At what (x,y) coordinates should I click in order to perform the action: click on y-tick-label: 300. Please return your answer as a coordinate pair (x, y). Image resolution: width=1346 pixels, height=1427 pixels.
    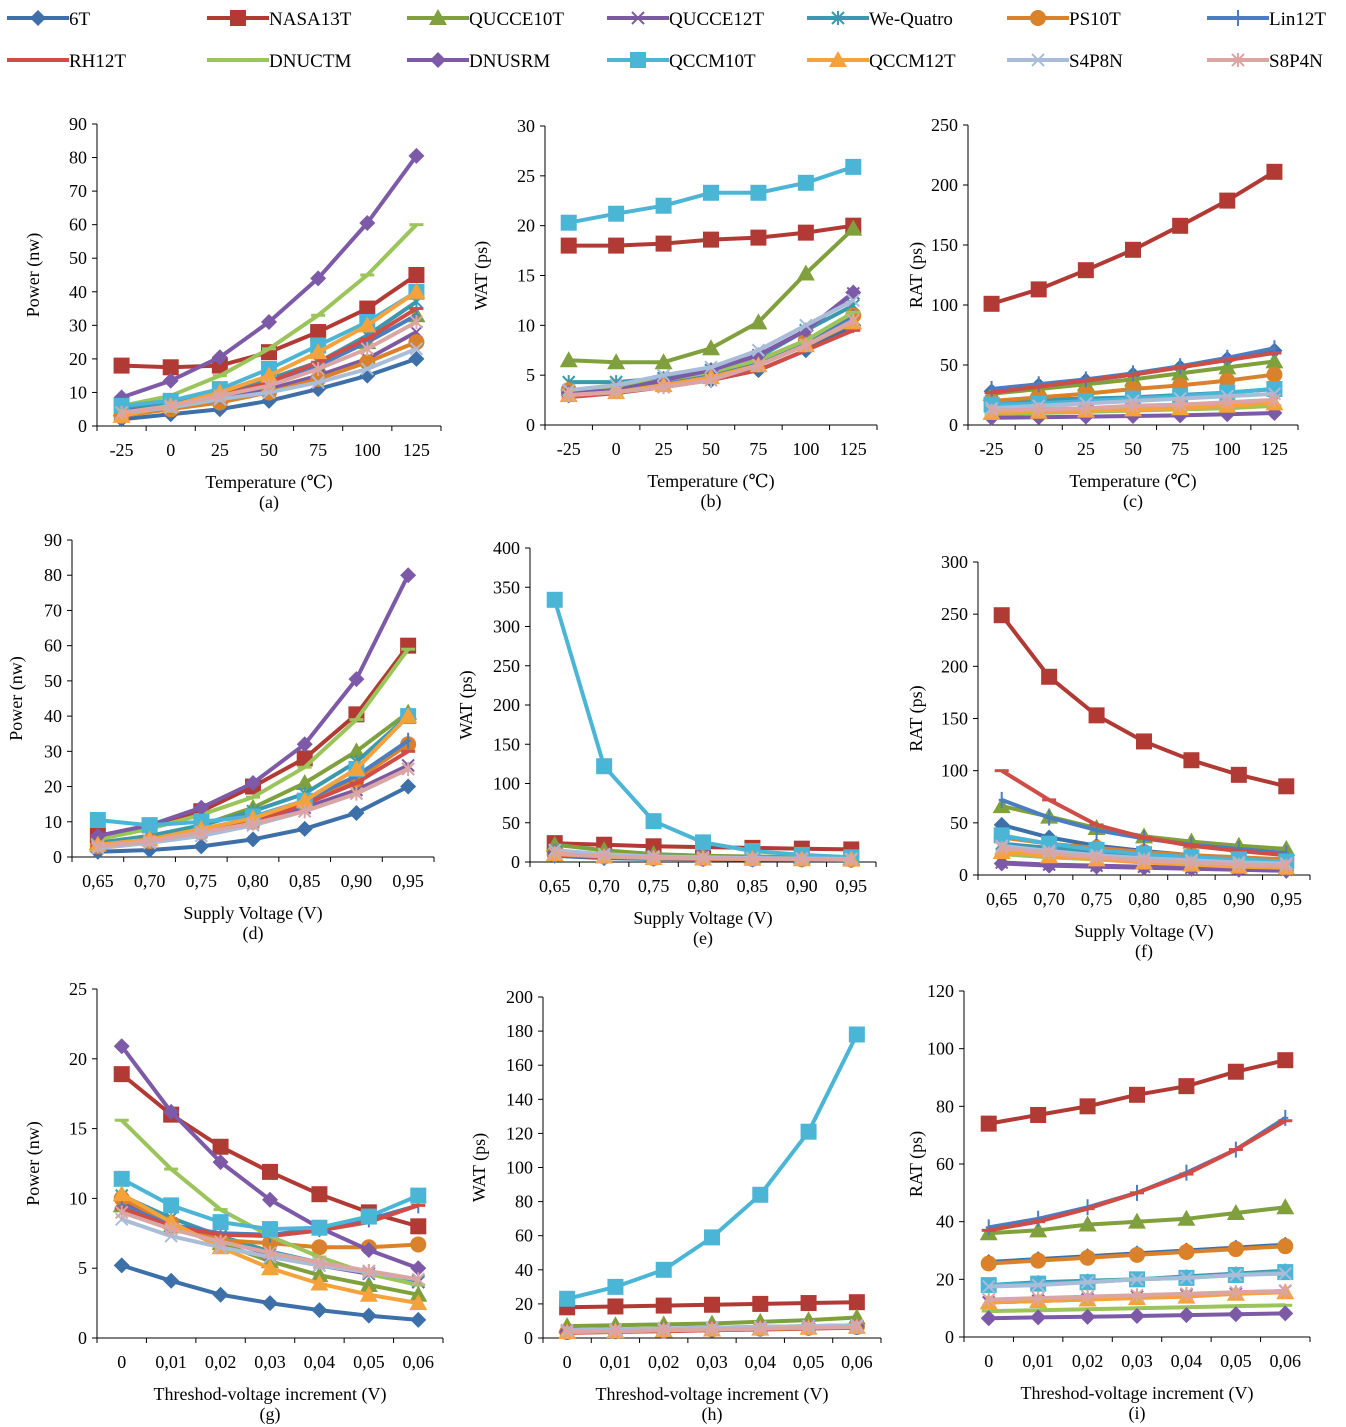
    Looking at the image, I should click on (954, 562).